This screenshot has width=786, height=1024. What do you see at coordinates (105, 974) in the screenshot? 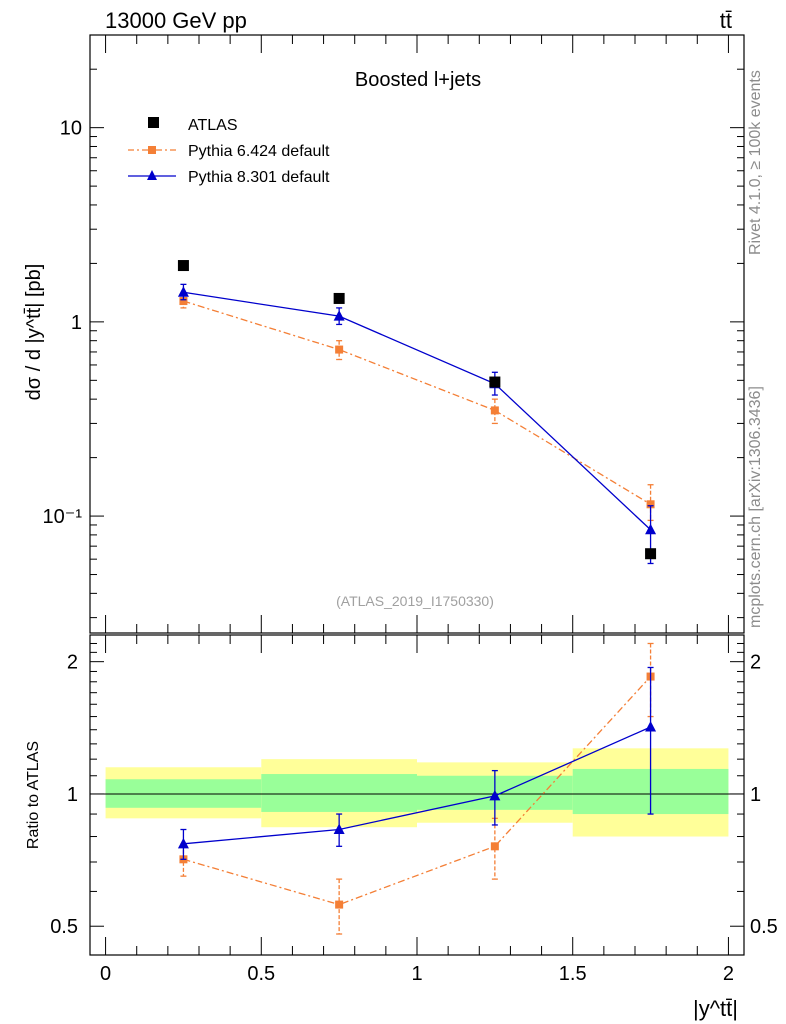
I see `x-tick-label: 0` at bounding box center [105, 974].